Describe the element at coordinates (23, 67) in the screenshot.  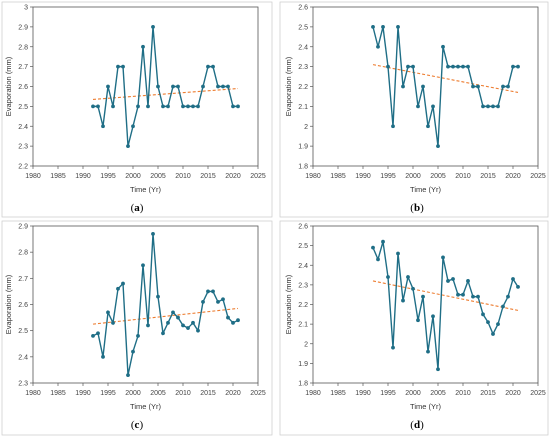
I see `y-tick-label: 2.7` at that location.